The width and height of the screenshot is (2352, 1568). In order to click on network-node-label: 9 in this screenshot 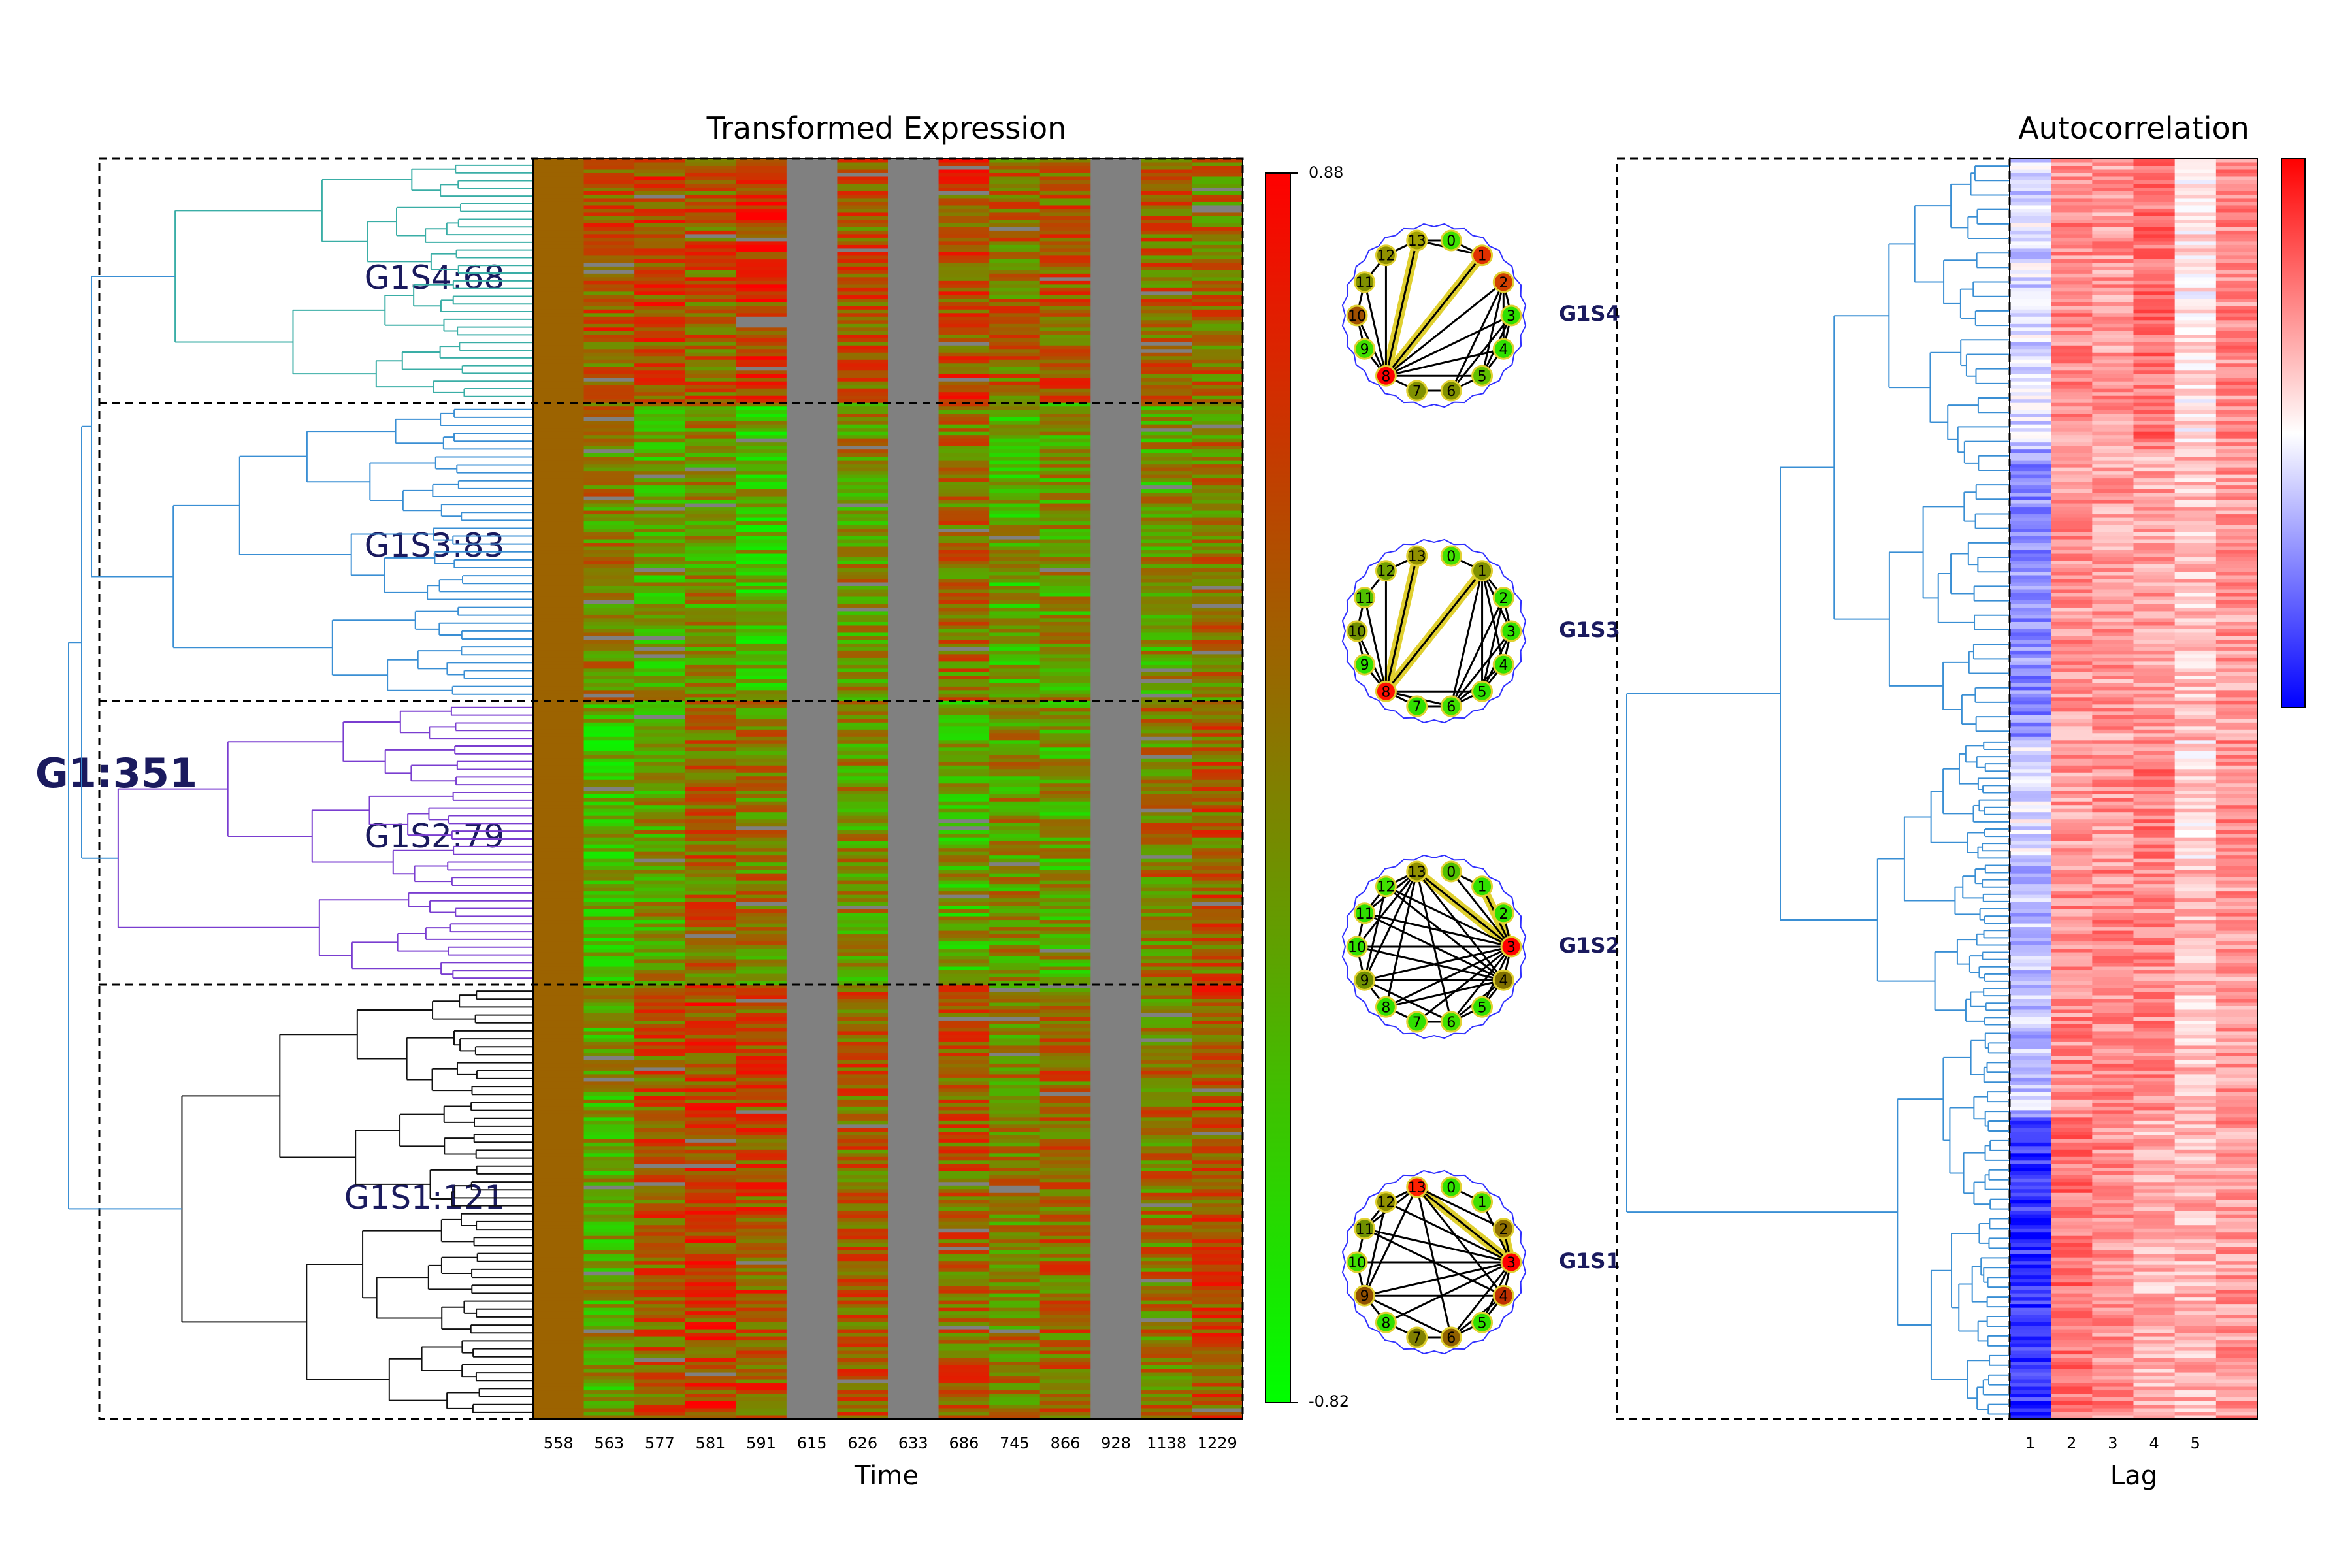, I will do `click(1364, 981)`.